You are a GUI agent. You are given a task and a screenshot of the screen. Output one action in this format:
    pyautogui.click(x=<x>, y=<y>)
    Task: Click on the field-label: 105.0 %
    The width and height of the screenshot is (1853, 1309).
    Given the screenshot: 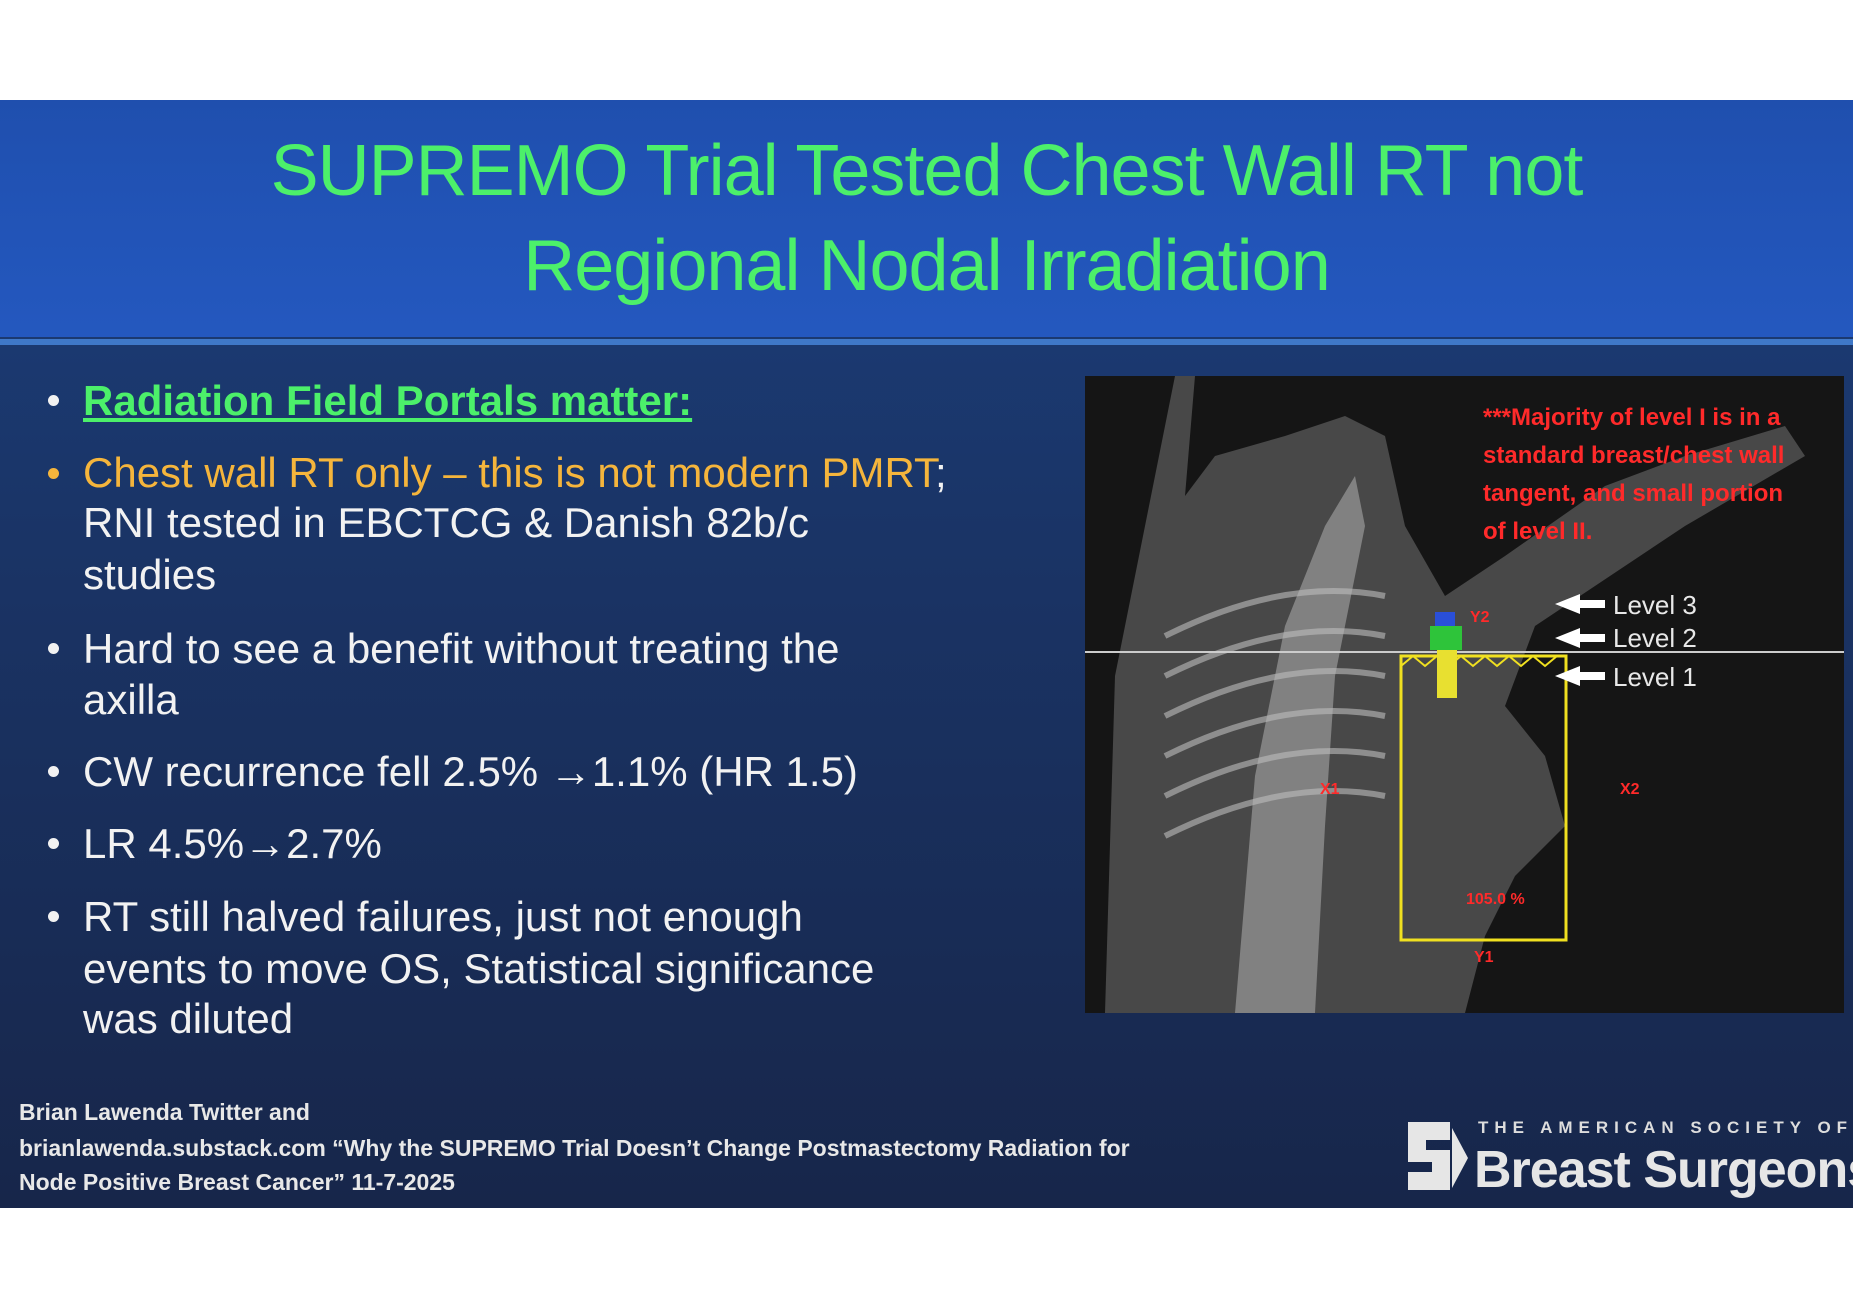 What is the action you would take?
    pyautogui.click(x=1495, y=899)
    